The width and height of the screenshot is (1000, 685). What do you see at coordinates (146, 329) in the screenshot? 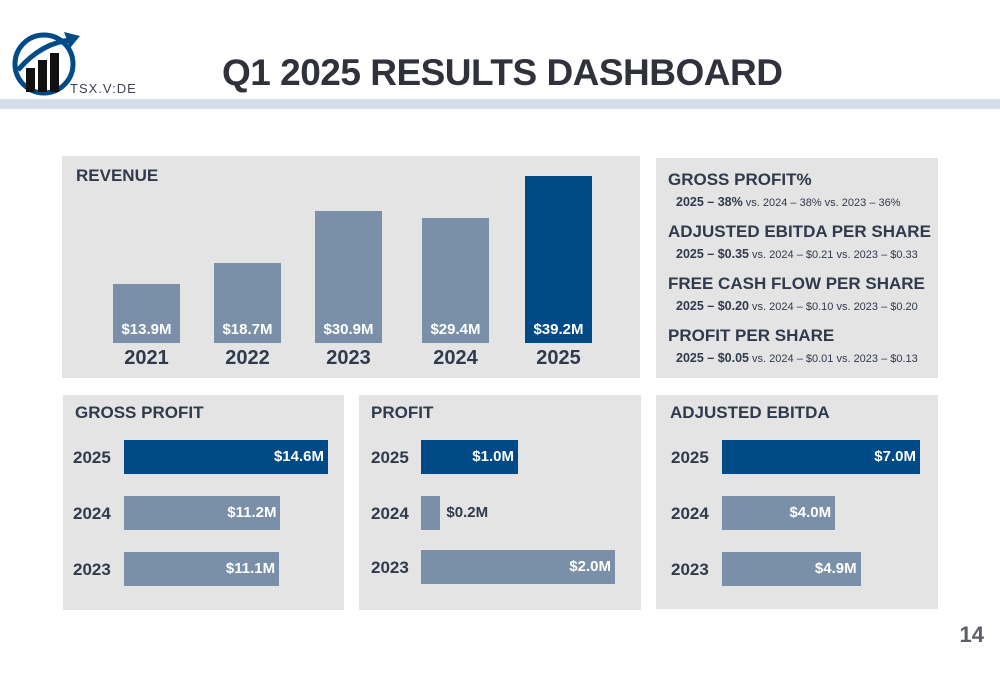
I see `revenue-bar-label: $13.9M` at bounding box center [146, 329].